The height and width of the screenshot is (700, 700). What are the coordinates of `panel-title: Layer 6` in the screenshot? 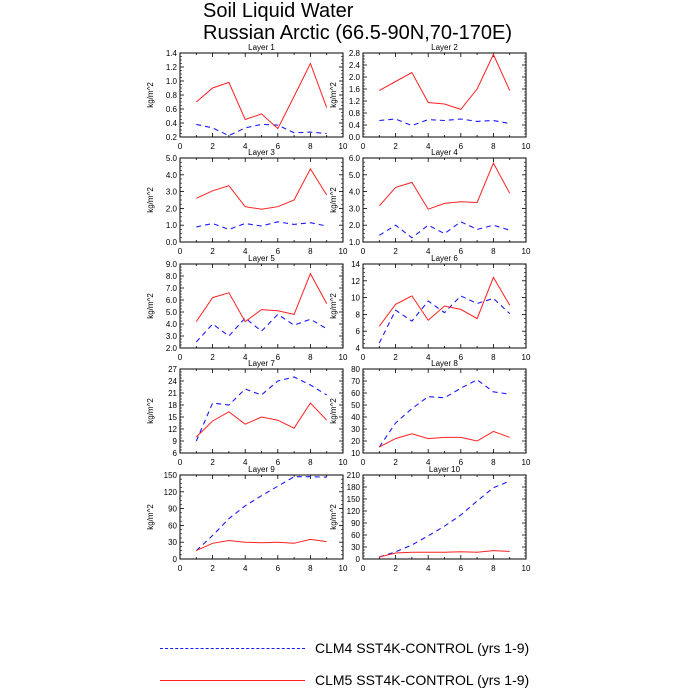 It's located at (444, 258).